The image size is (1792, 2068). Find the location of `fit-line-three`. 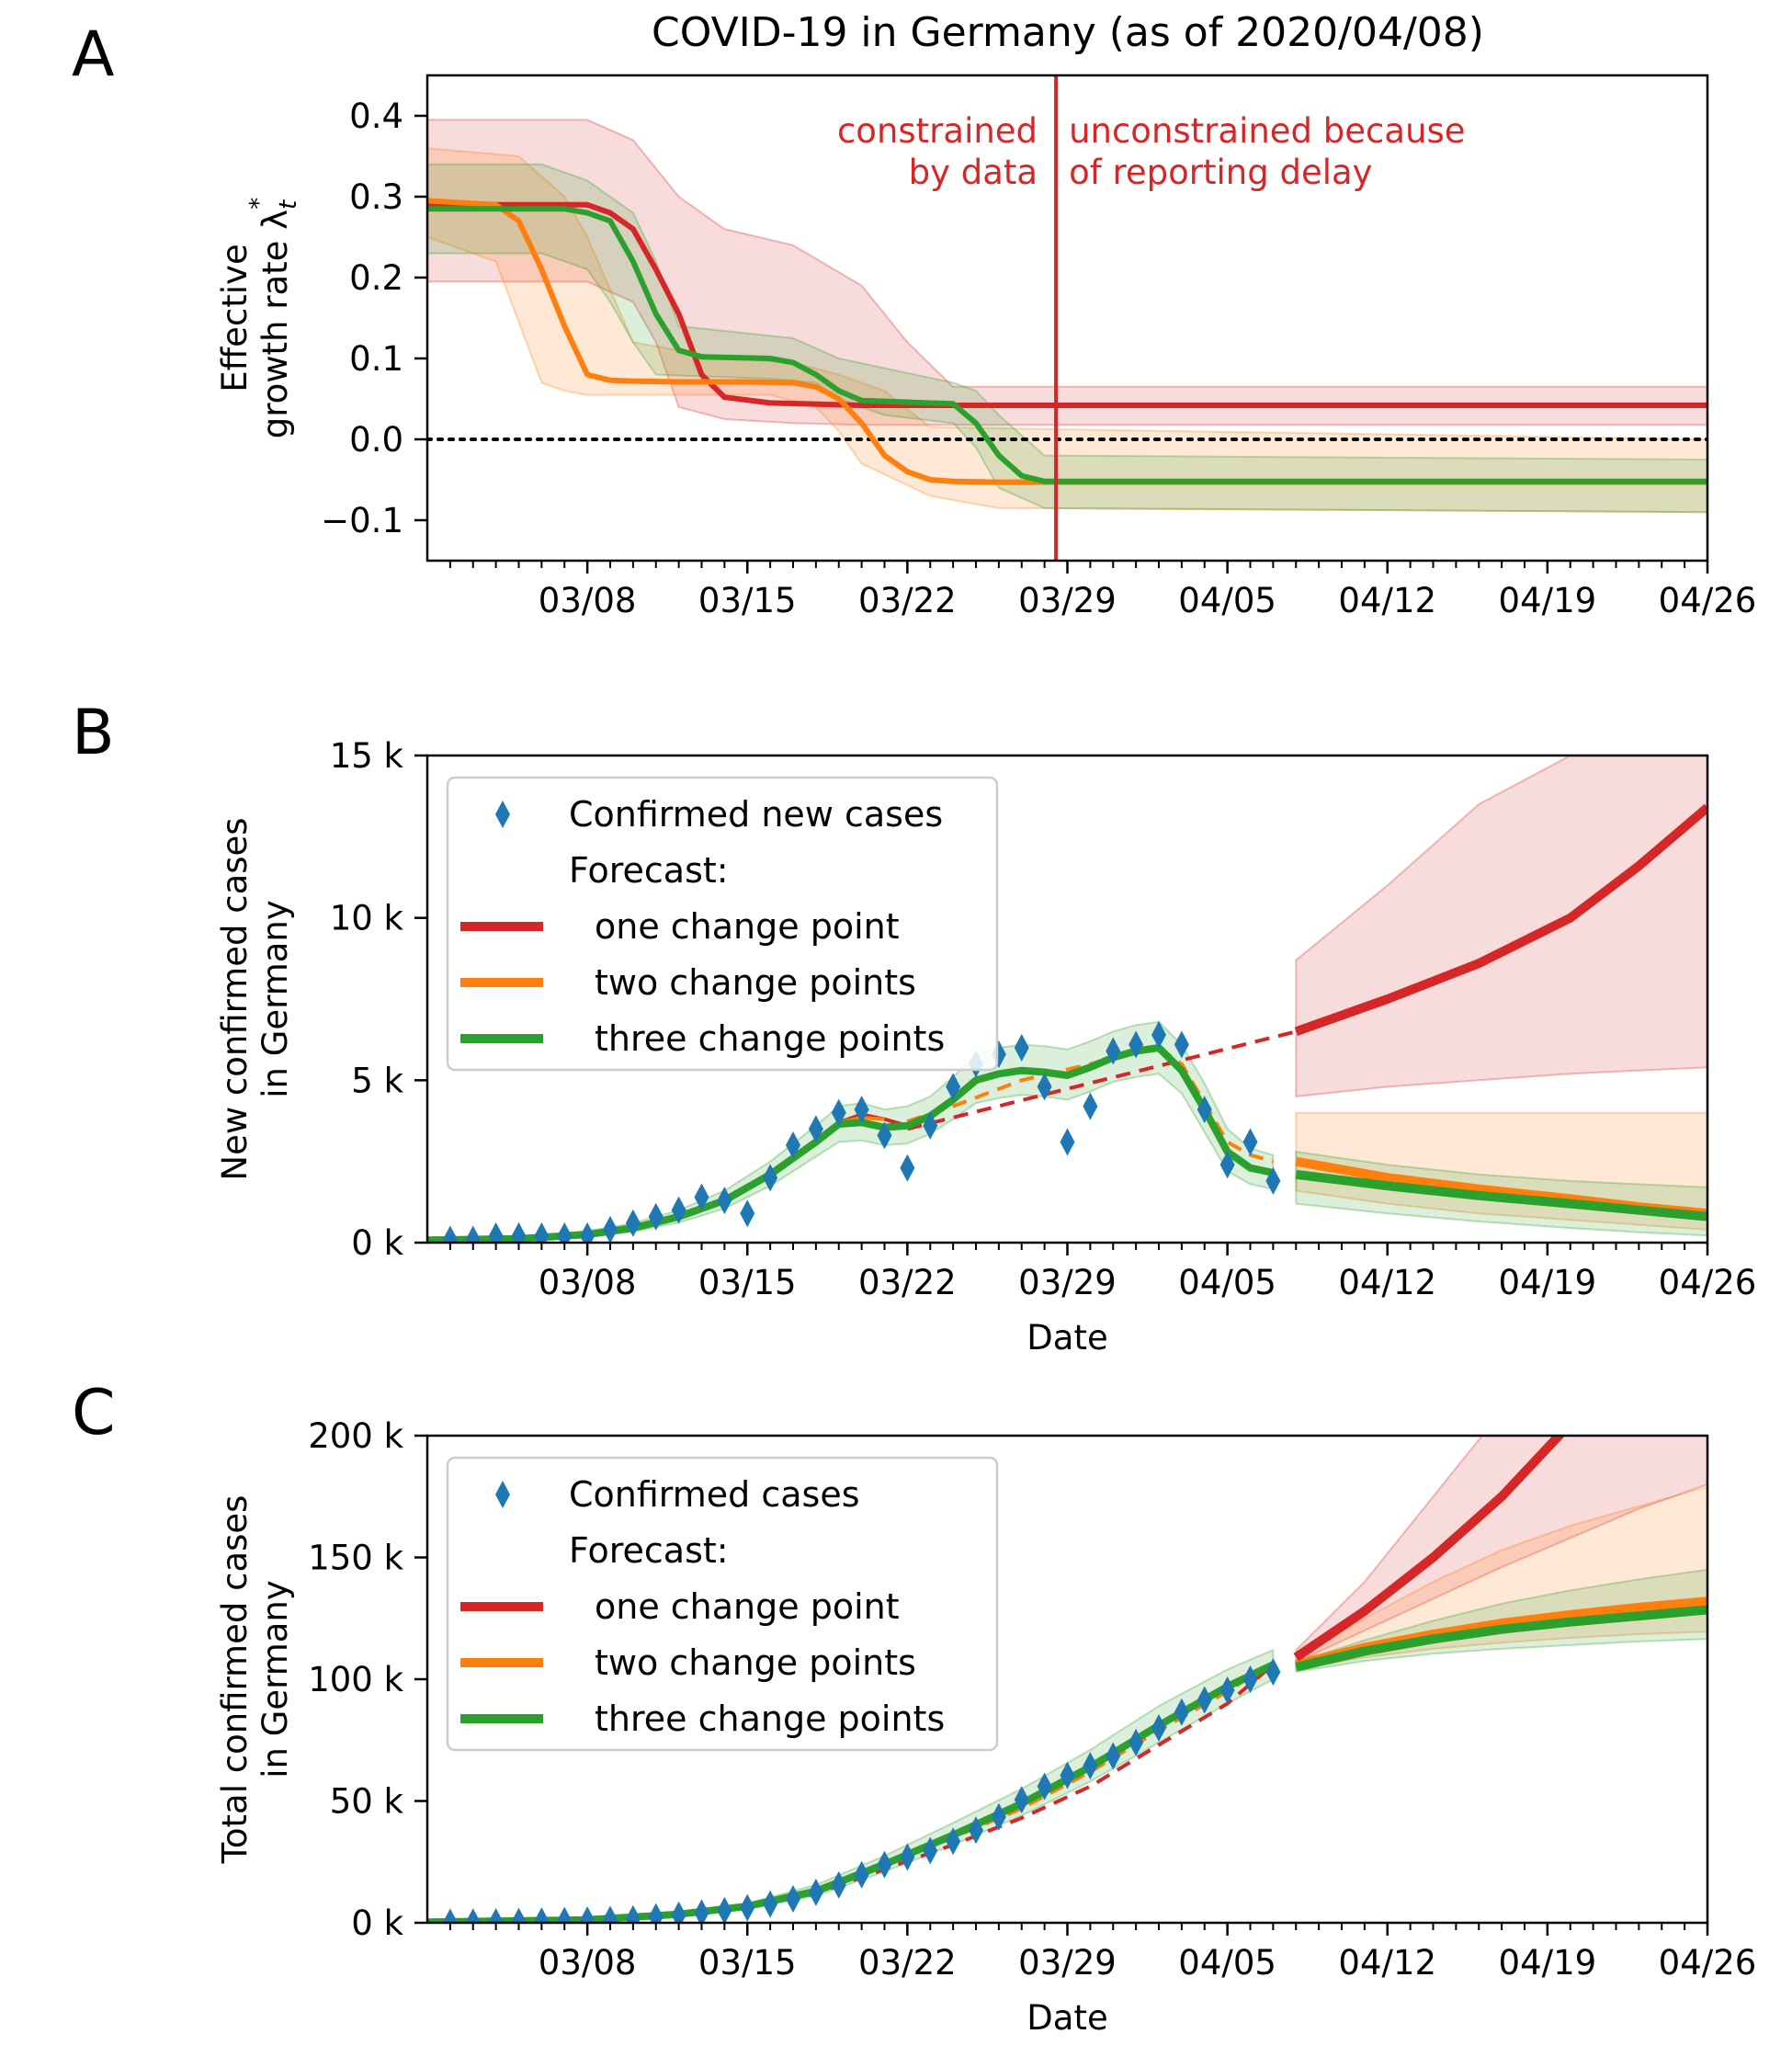

fit-line-three is located at coordinates (851, 1792).